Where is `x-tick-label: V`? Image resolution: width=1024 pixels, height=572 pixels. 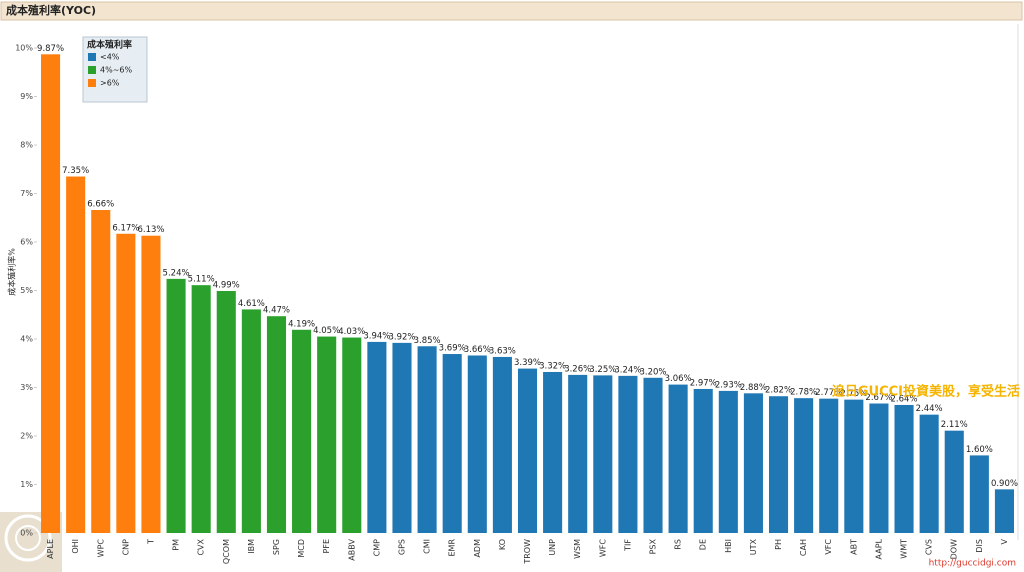
x-tick-label: V is located at coordinates (1004, 541).